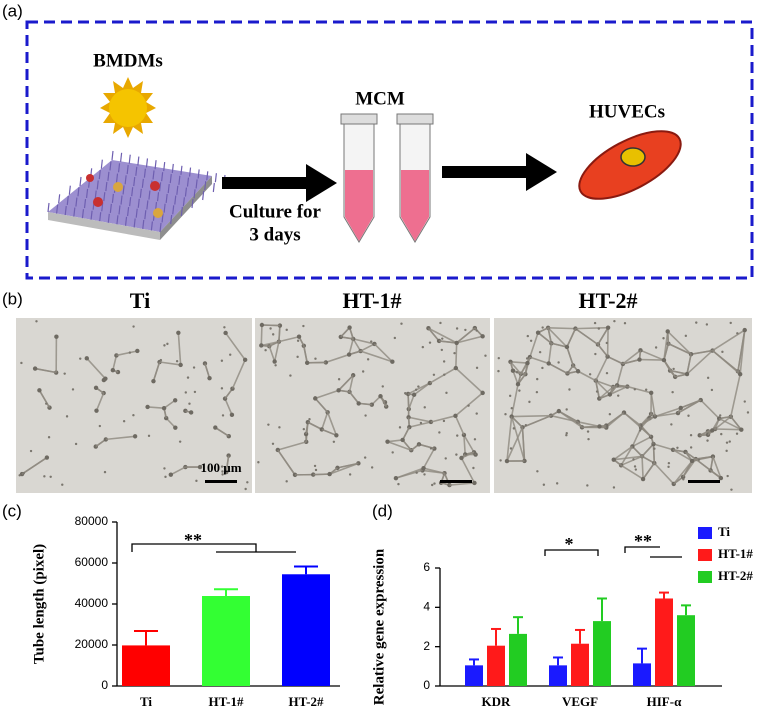 The image size is (767, 714). Describe the element at coordinates (642, 674) in the screenshot. I see `bar` at that location.